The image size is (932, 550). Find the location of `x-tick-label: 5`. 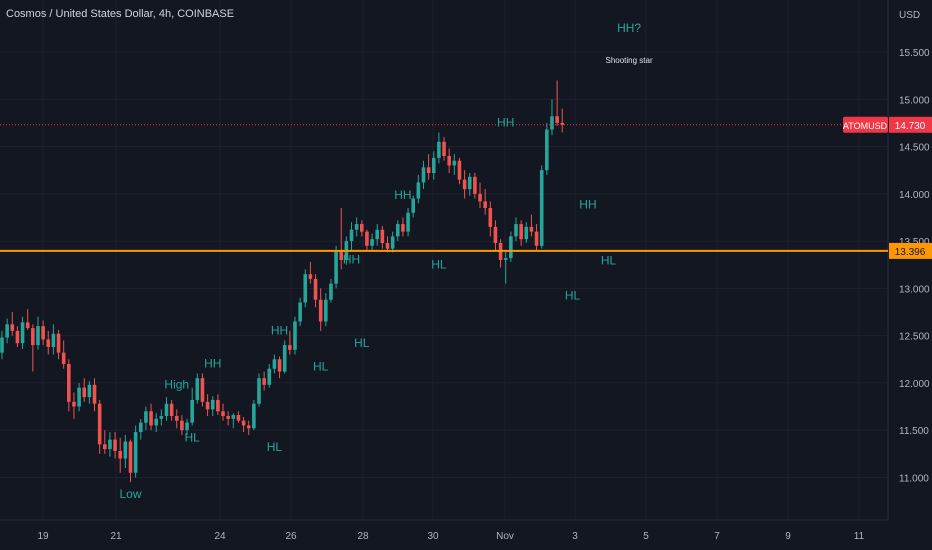

x-tick-label: 5 is located at coordinates (646, 536).